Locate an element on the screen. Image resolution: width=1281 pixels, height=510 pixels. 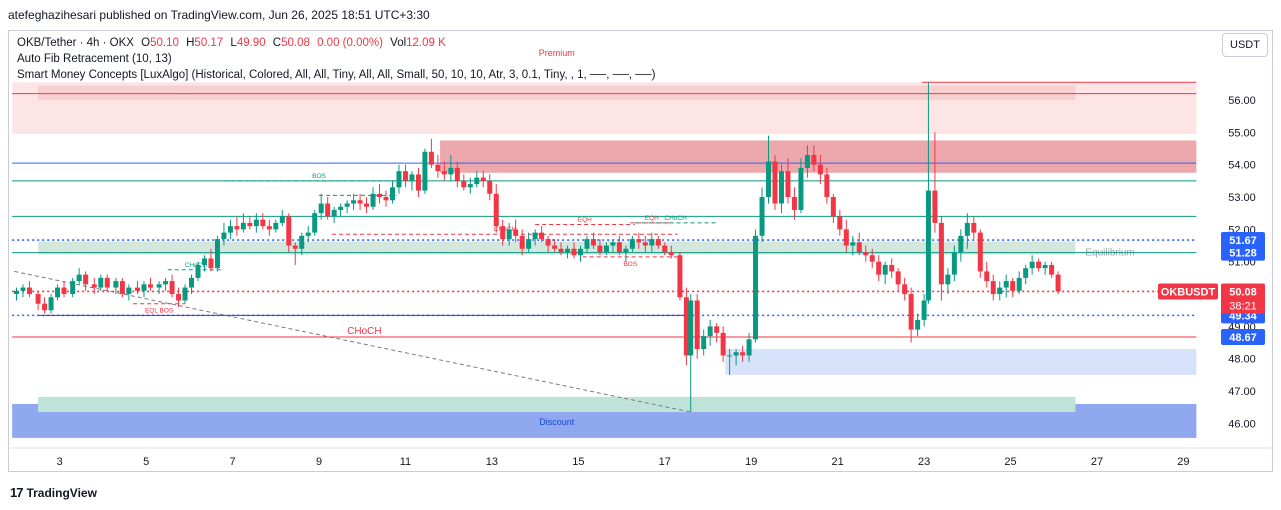
open-label: O is located at coordinates (146, 43).